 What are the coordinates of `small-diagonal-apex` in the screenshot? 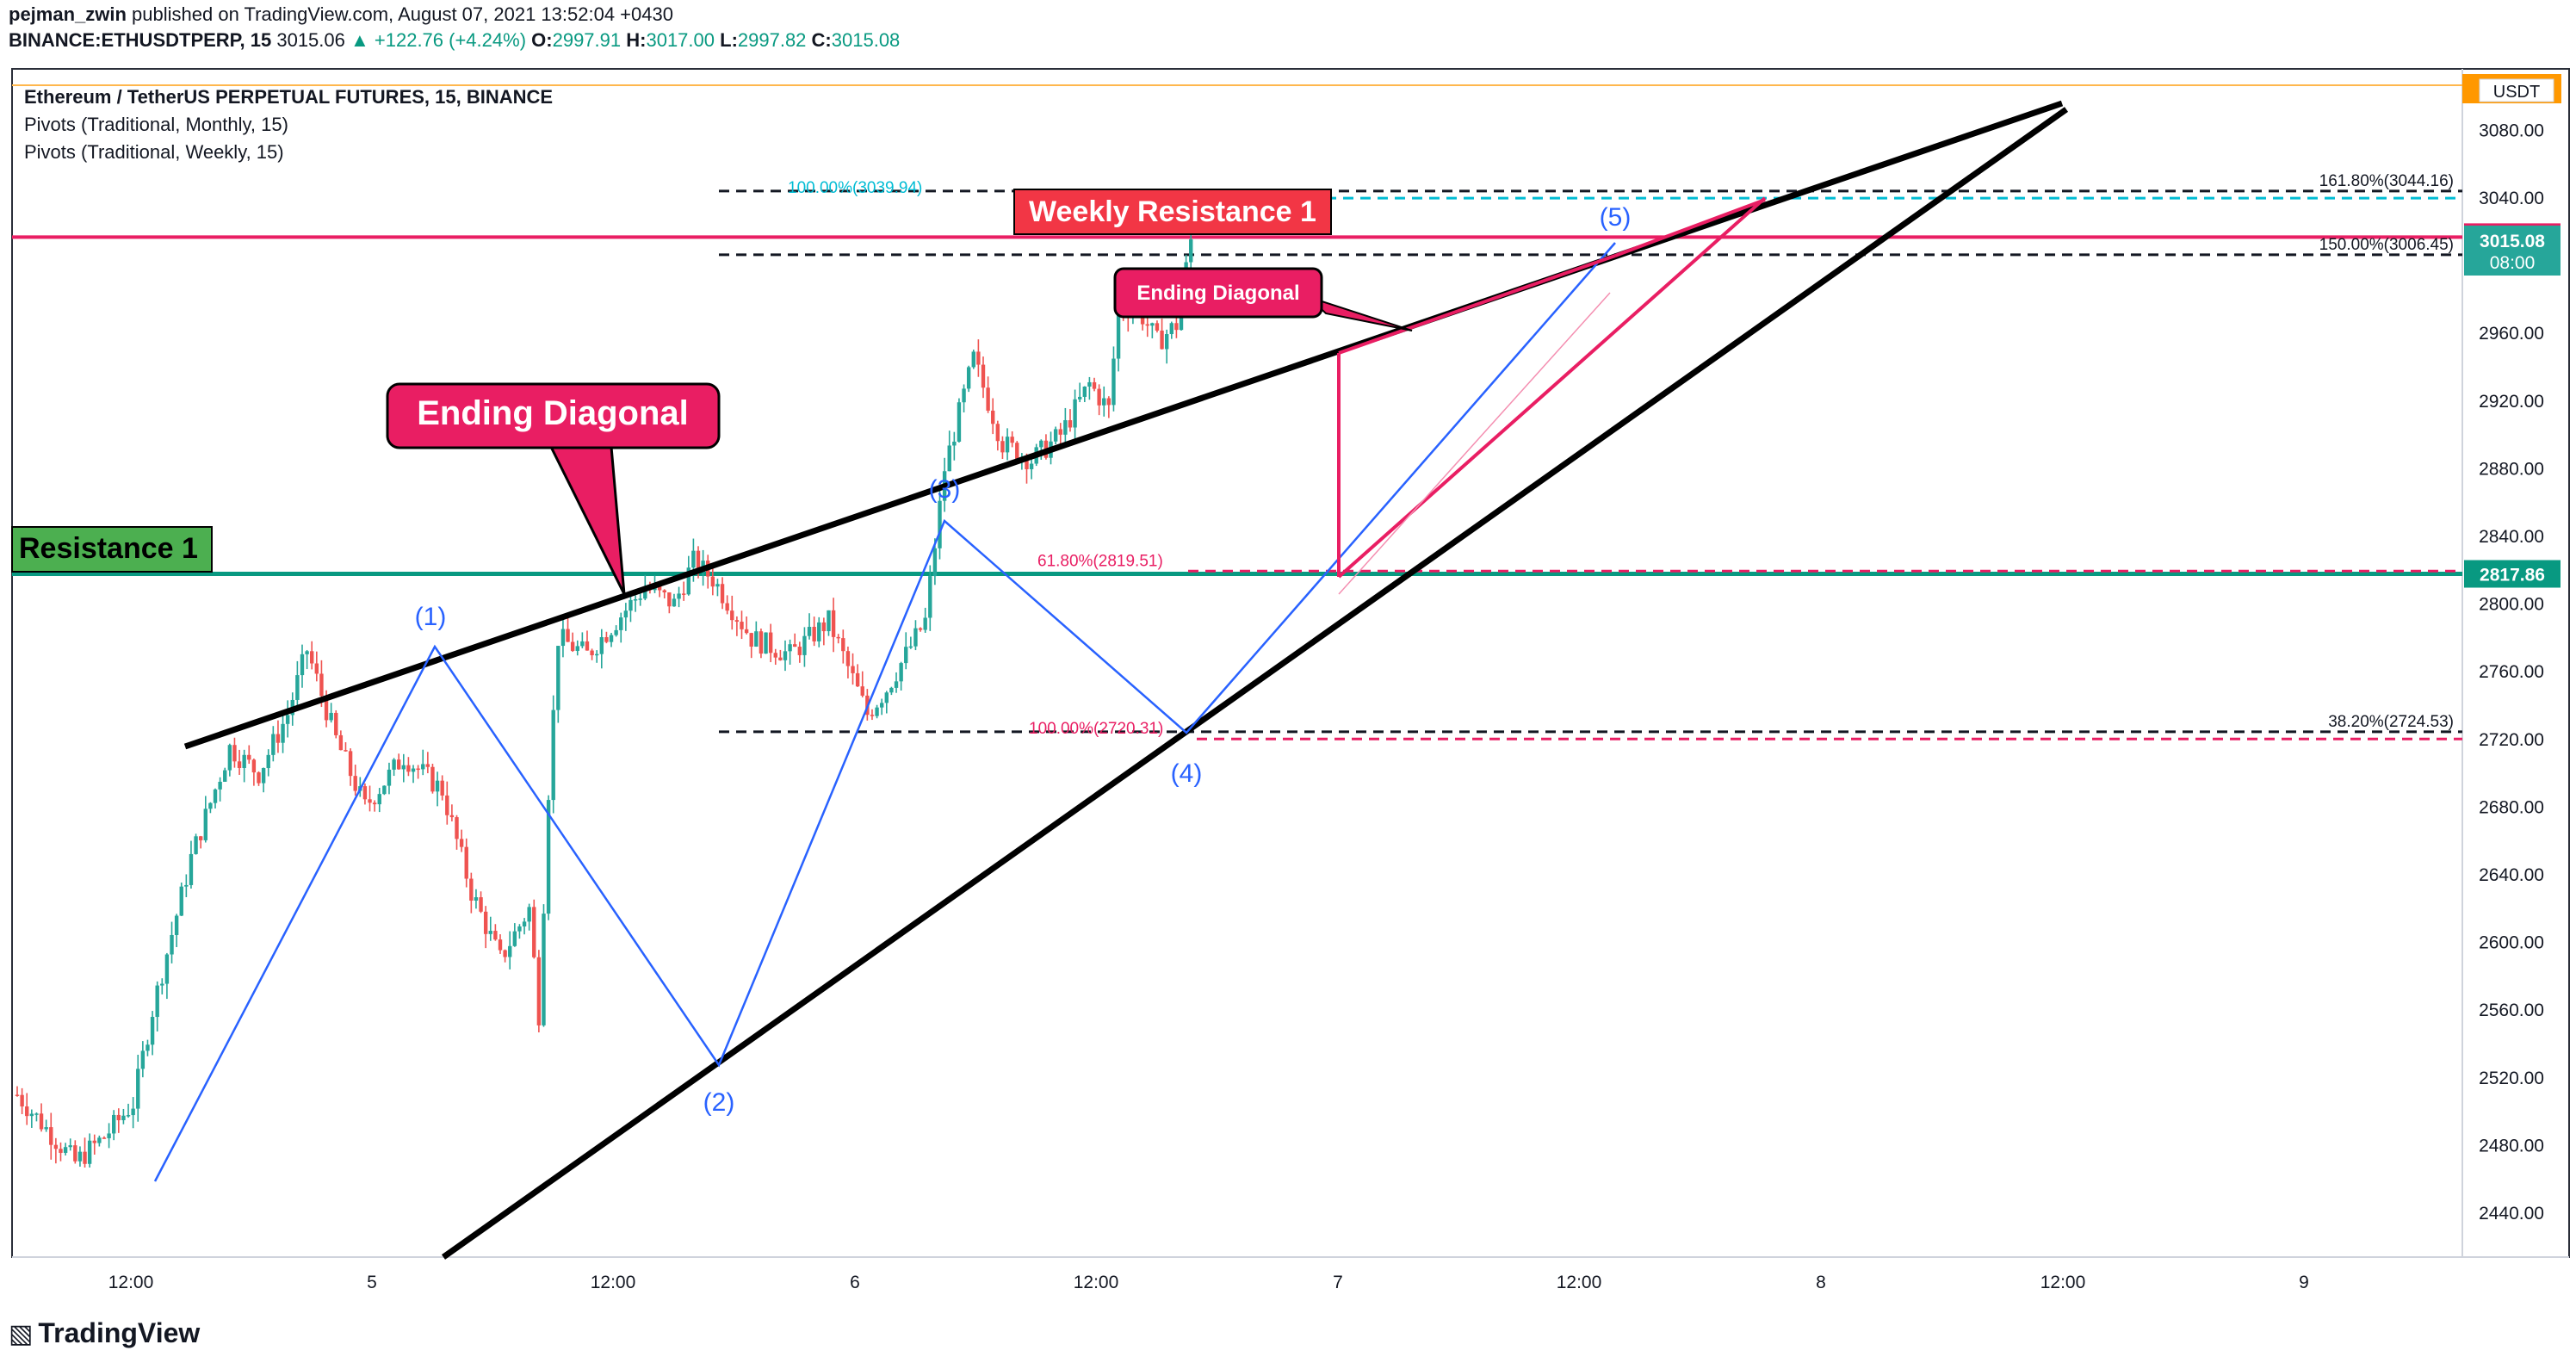 It's located at (1690, 227).